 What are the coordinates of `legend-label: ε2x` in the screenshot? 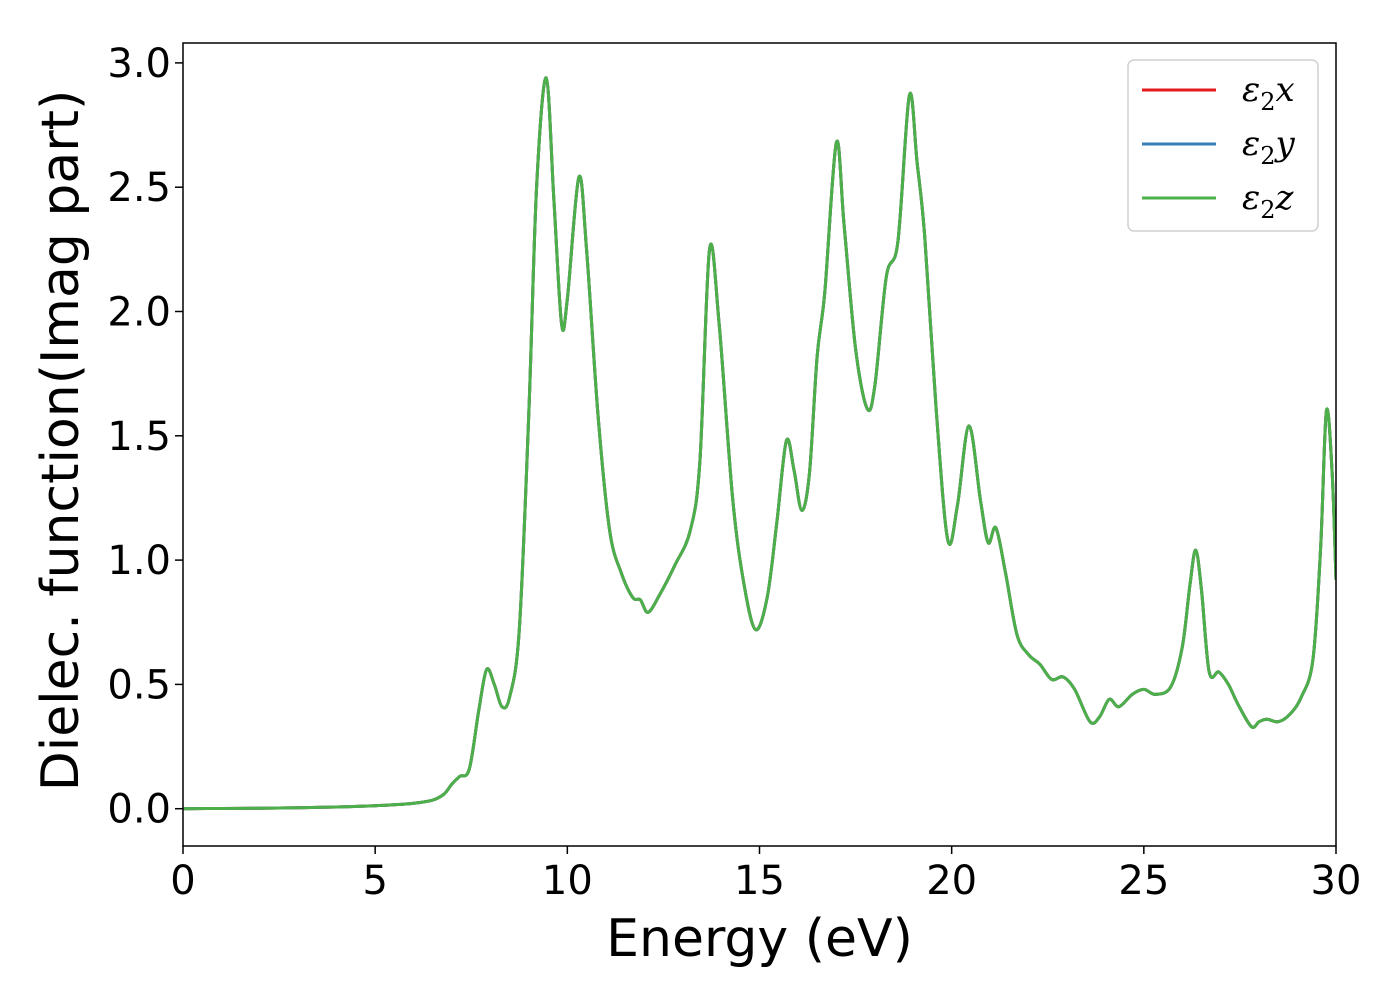 It's located at (1268, 93).